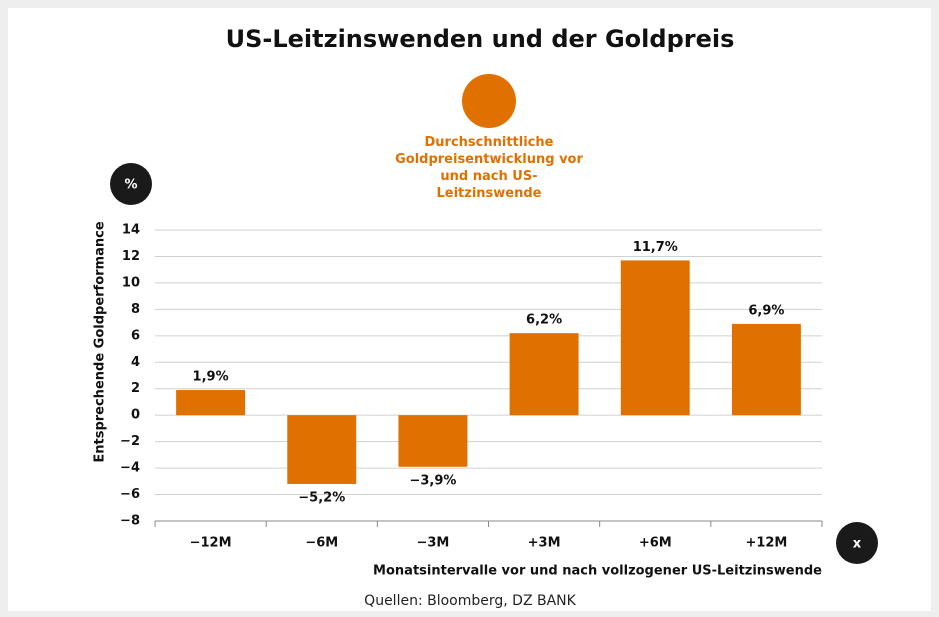 Image resolution: width=939 pixels, height=617 pixels. Describe the element at coordinates (130, 441) in the screenshot. I see `y-tick-label: −2` at that location.